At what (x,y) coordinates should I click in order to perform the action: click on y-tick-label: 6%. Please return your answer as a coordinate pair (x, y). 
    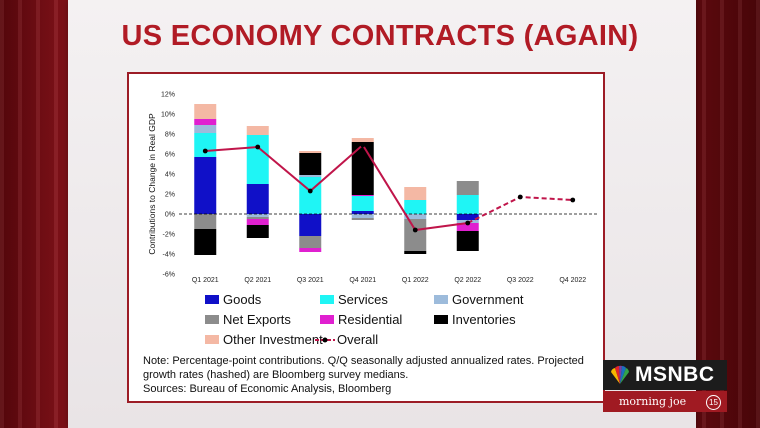
    Looking at the image, I should click on (170, 155).